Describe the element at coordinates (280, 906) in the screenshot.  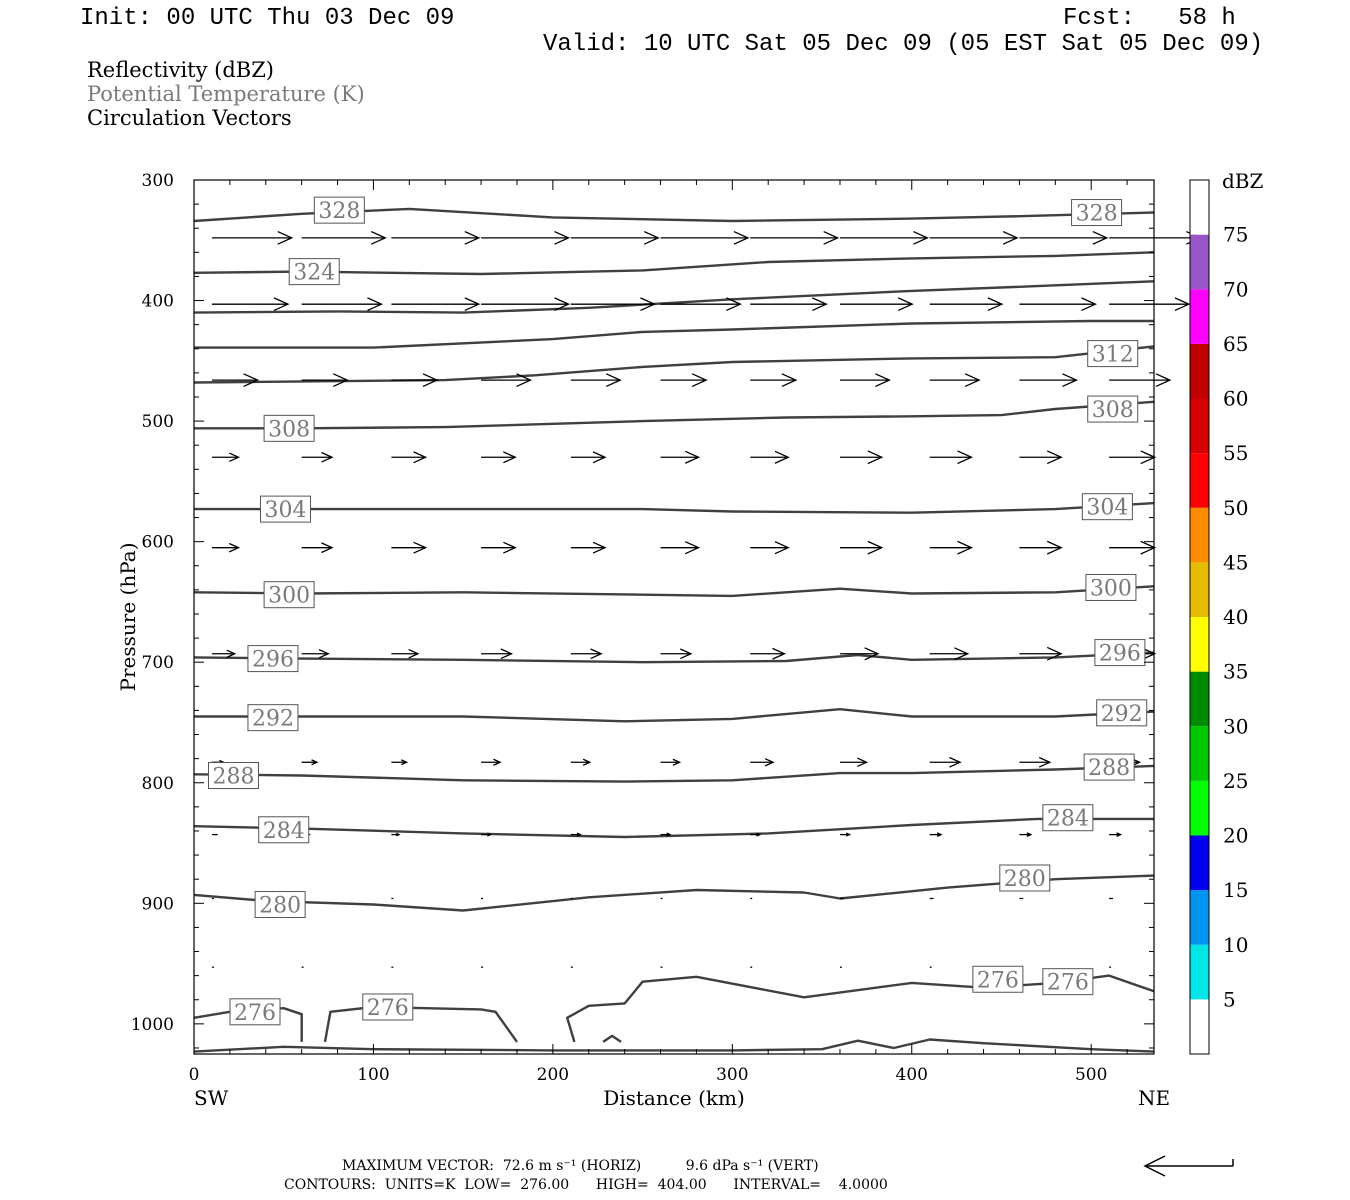
I see `svg-text: 280` at that location.